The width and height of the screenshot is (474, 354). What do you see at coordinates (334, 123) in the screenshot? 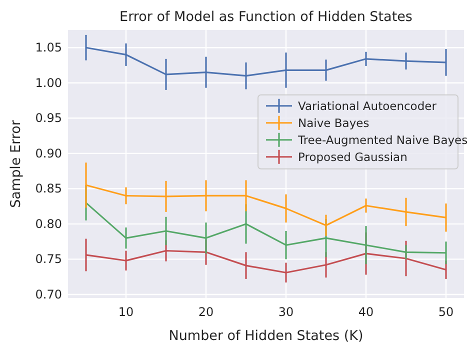
I see `legend-label: Naive Bayes` at bounding box center [334, 123].